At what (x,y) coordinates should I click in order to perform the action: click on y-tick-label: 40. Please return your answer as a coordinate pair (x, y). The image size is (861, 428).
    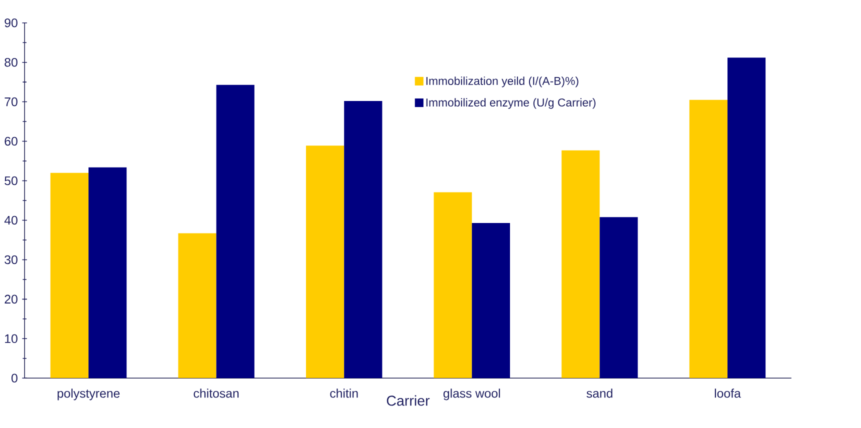
    Looking at the image, I should click on (11, 220).